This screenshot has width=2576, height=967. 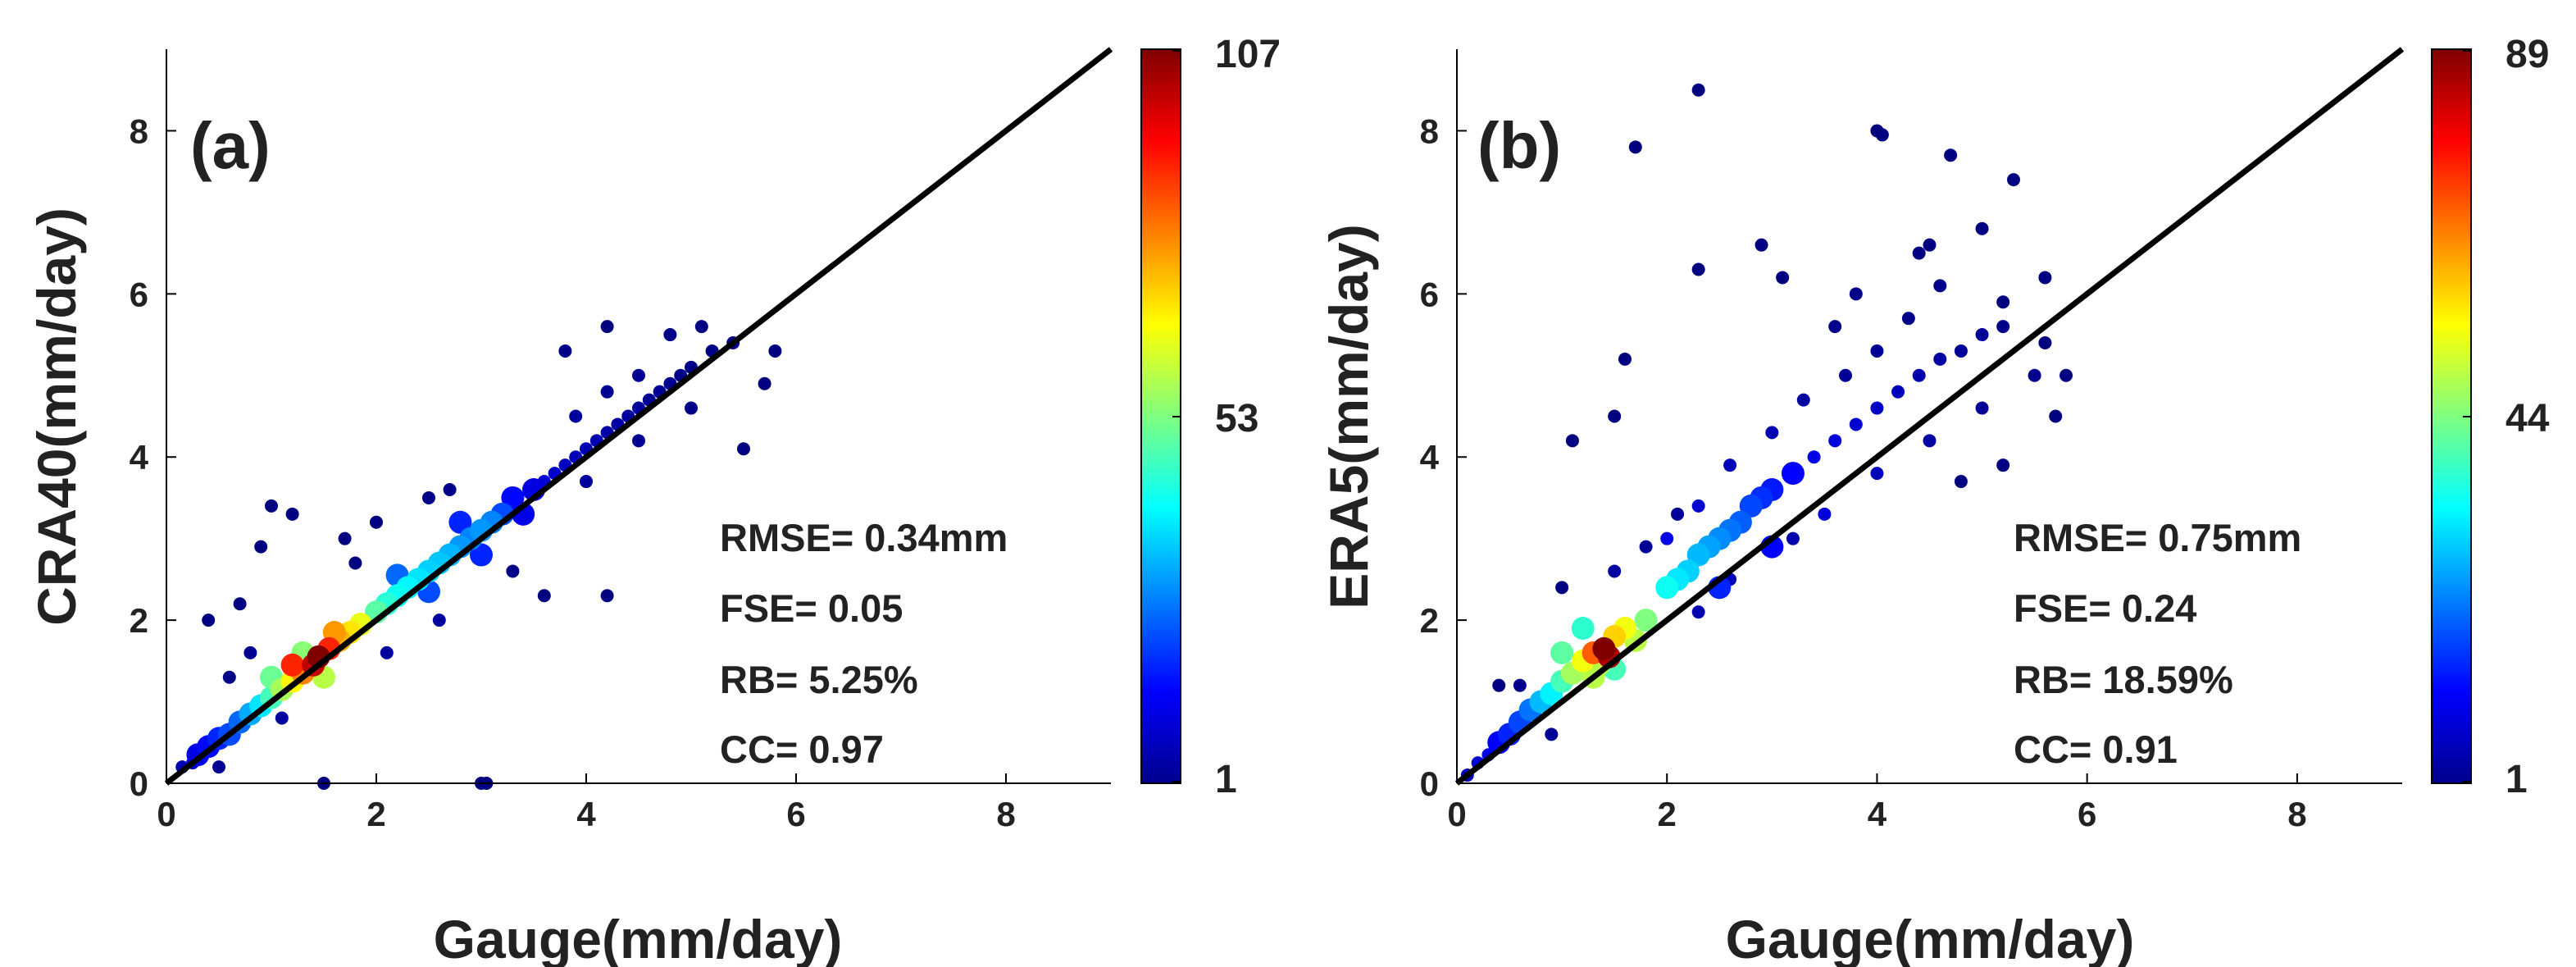 I want to click on panel-a-colorbar: 107 53 1, so click(x=1211, y=417).